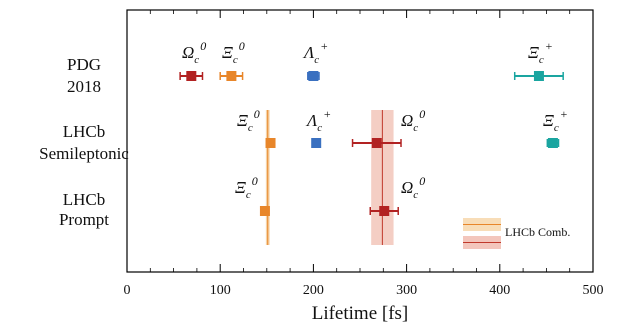 This screenshot has height=327, width=625. Describe the element at coordinates (84, 64) in the screenshot. I see `row-label-0-0: PDG` at that location.